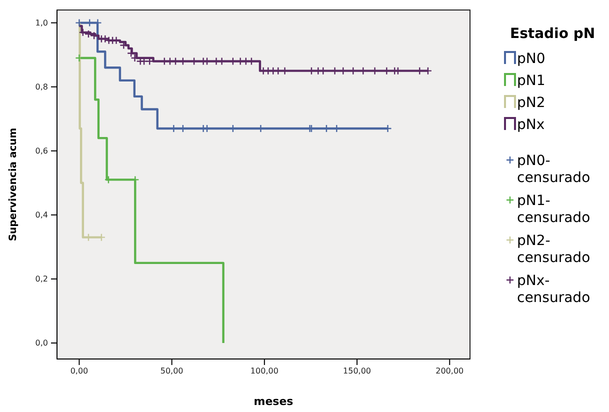 The image size is (609, 412). I want to click on x-tick-label: 0,00, so click(79, 371).